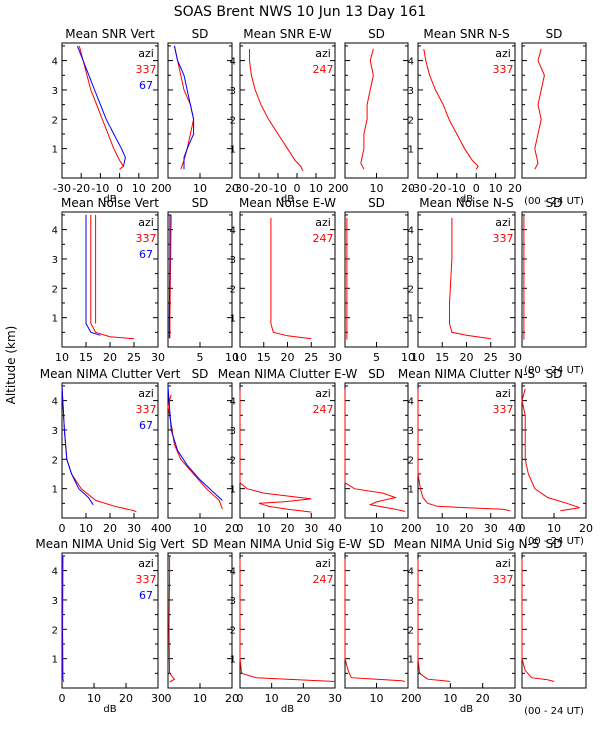 This screenshot has width=600, height=750. What do you see at coordinates (110, 374) in the screenshot?
I see `panel-title: Mean NIMA Clutter Vert` at bounding box center [110, 374].